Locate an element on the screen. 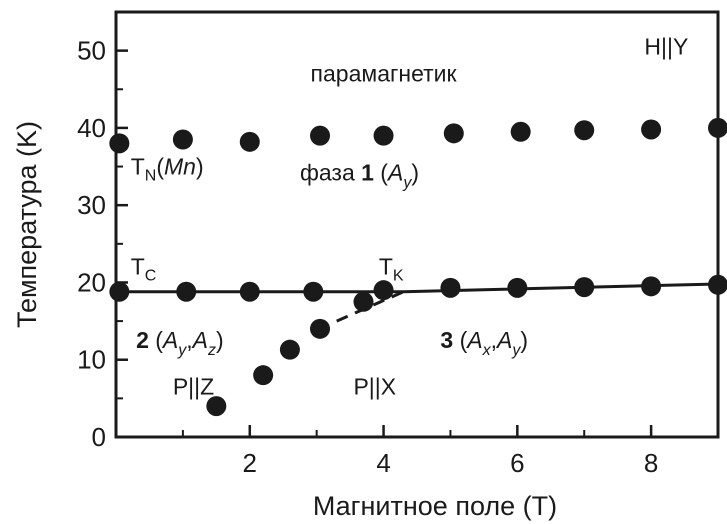  label-phase-2: 2 (Ay,Az) is located at coordinates (180, 343).